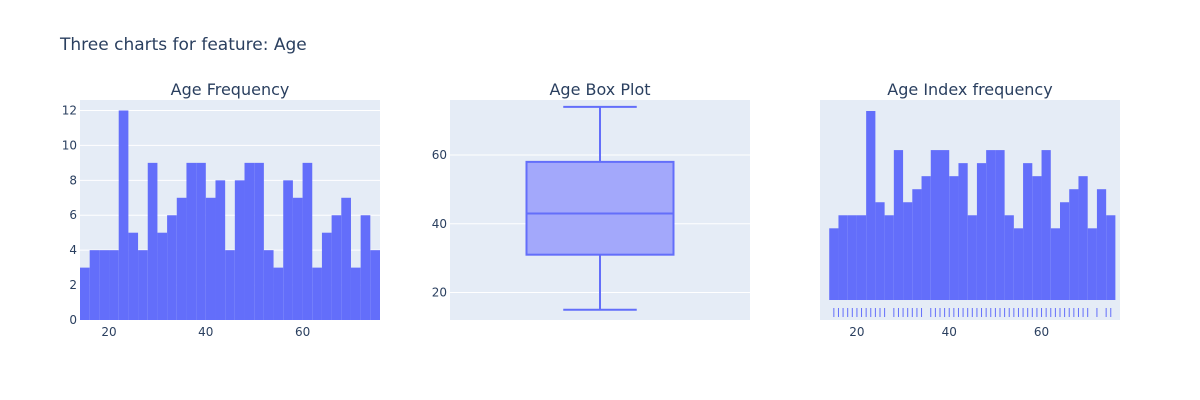  I want to click on age-index-frequency-bars, so click(972, 205).